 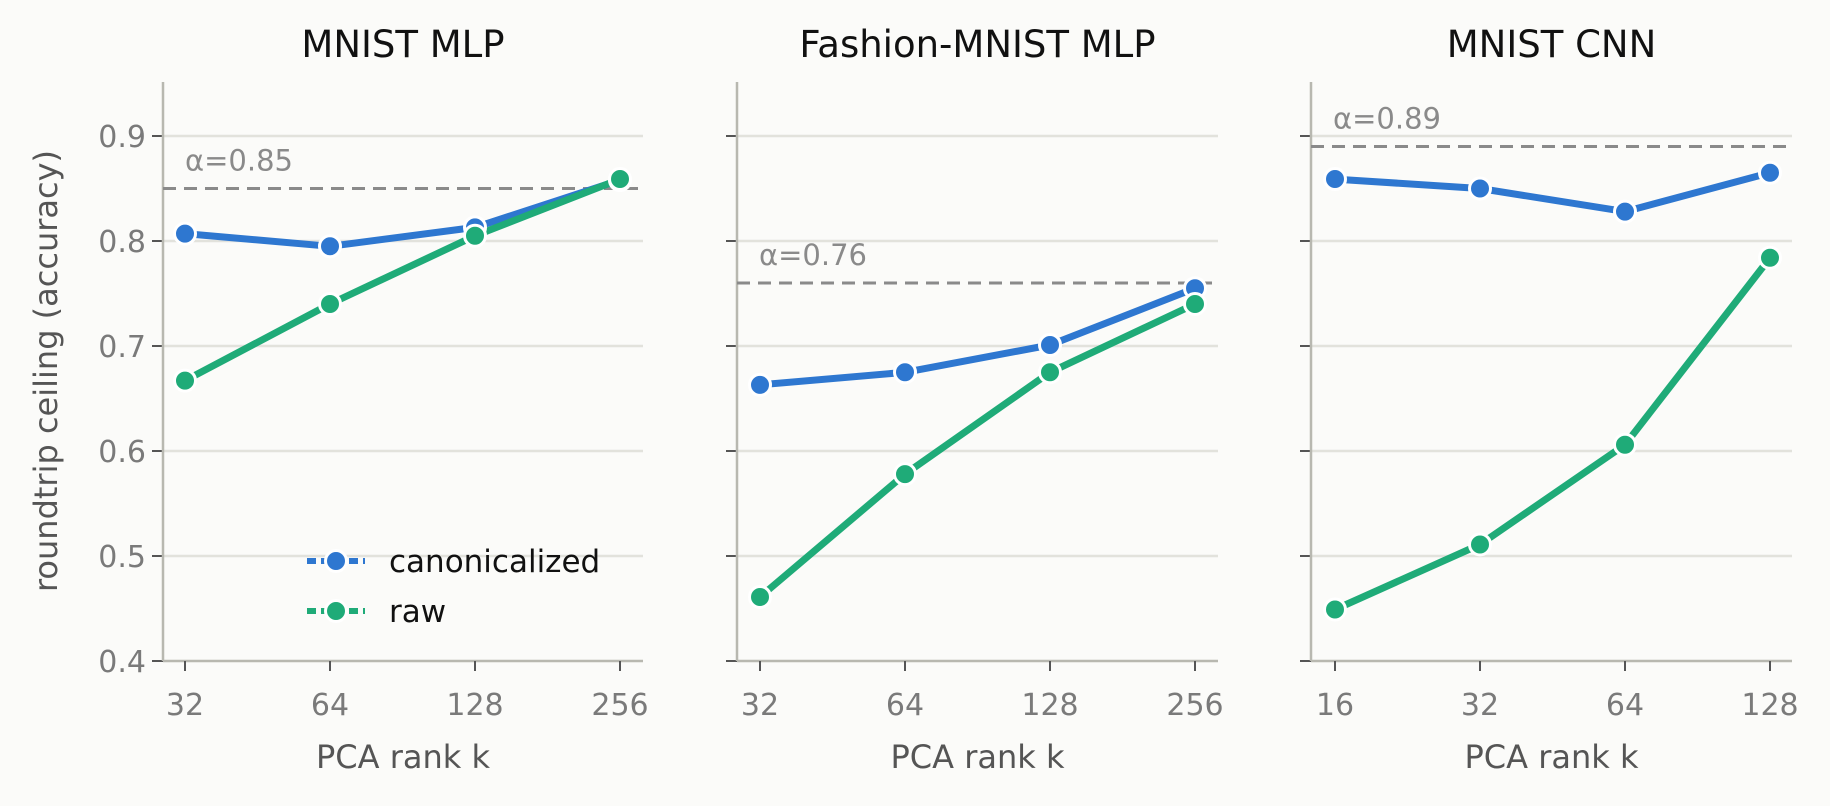 What do you see at coordinates (122, 452) in the screenshot?
I see `y-tick-label: 0.6` at bounding box center [122, 452].